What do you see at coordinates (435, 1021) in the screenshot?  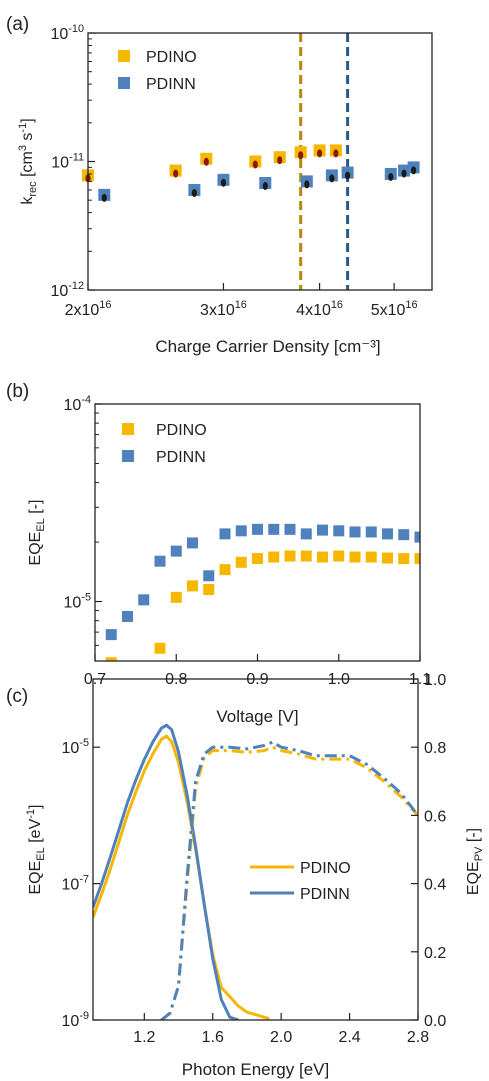 I see `y2-tick-label: 0.0` at bounding box center [435, 1021].